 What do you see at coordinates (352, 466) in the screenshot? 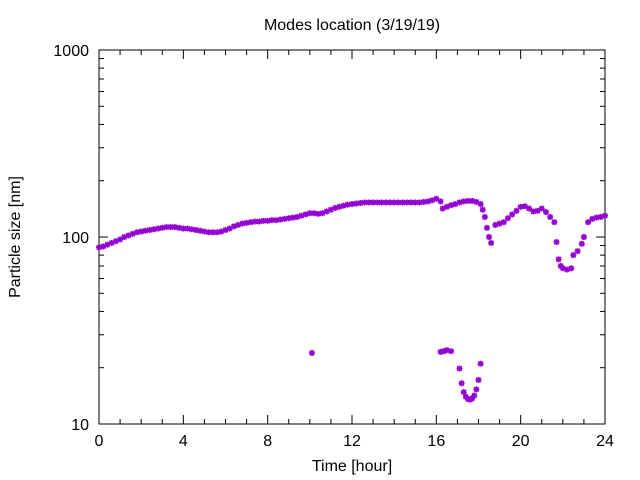
I see `x-axis-label: Time [hour]` at bounding box center [352, 466].